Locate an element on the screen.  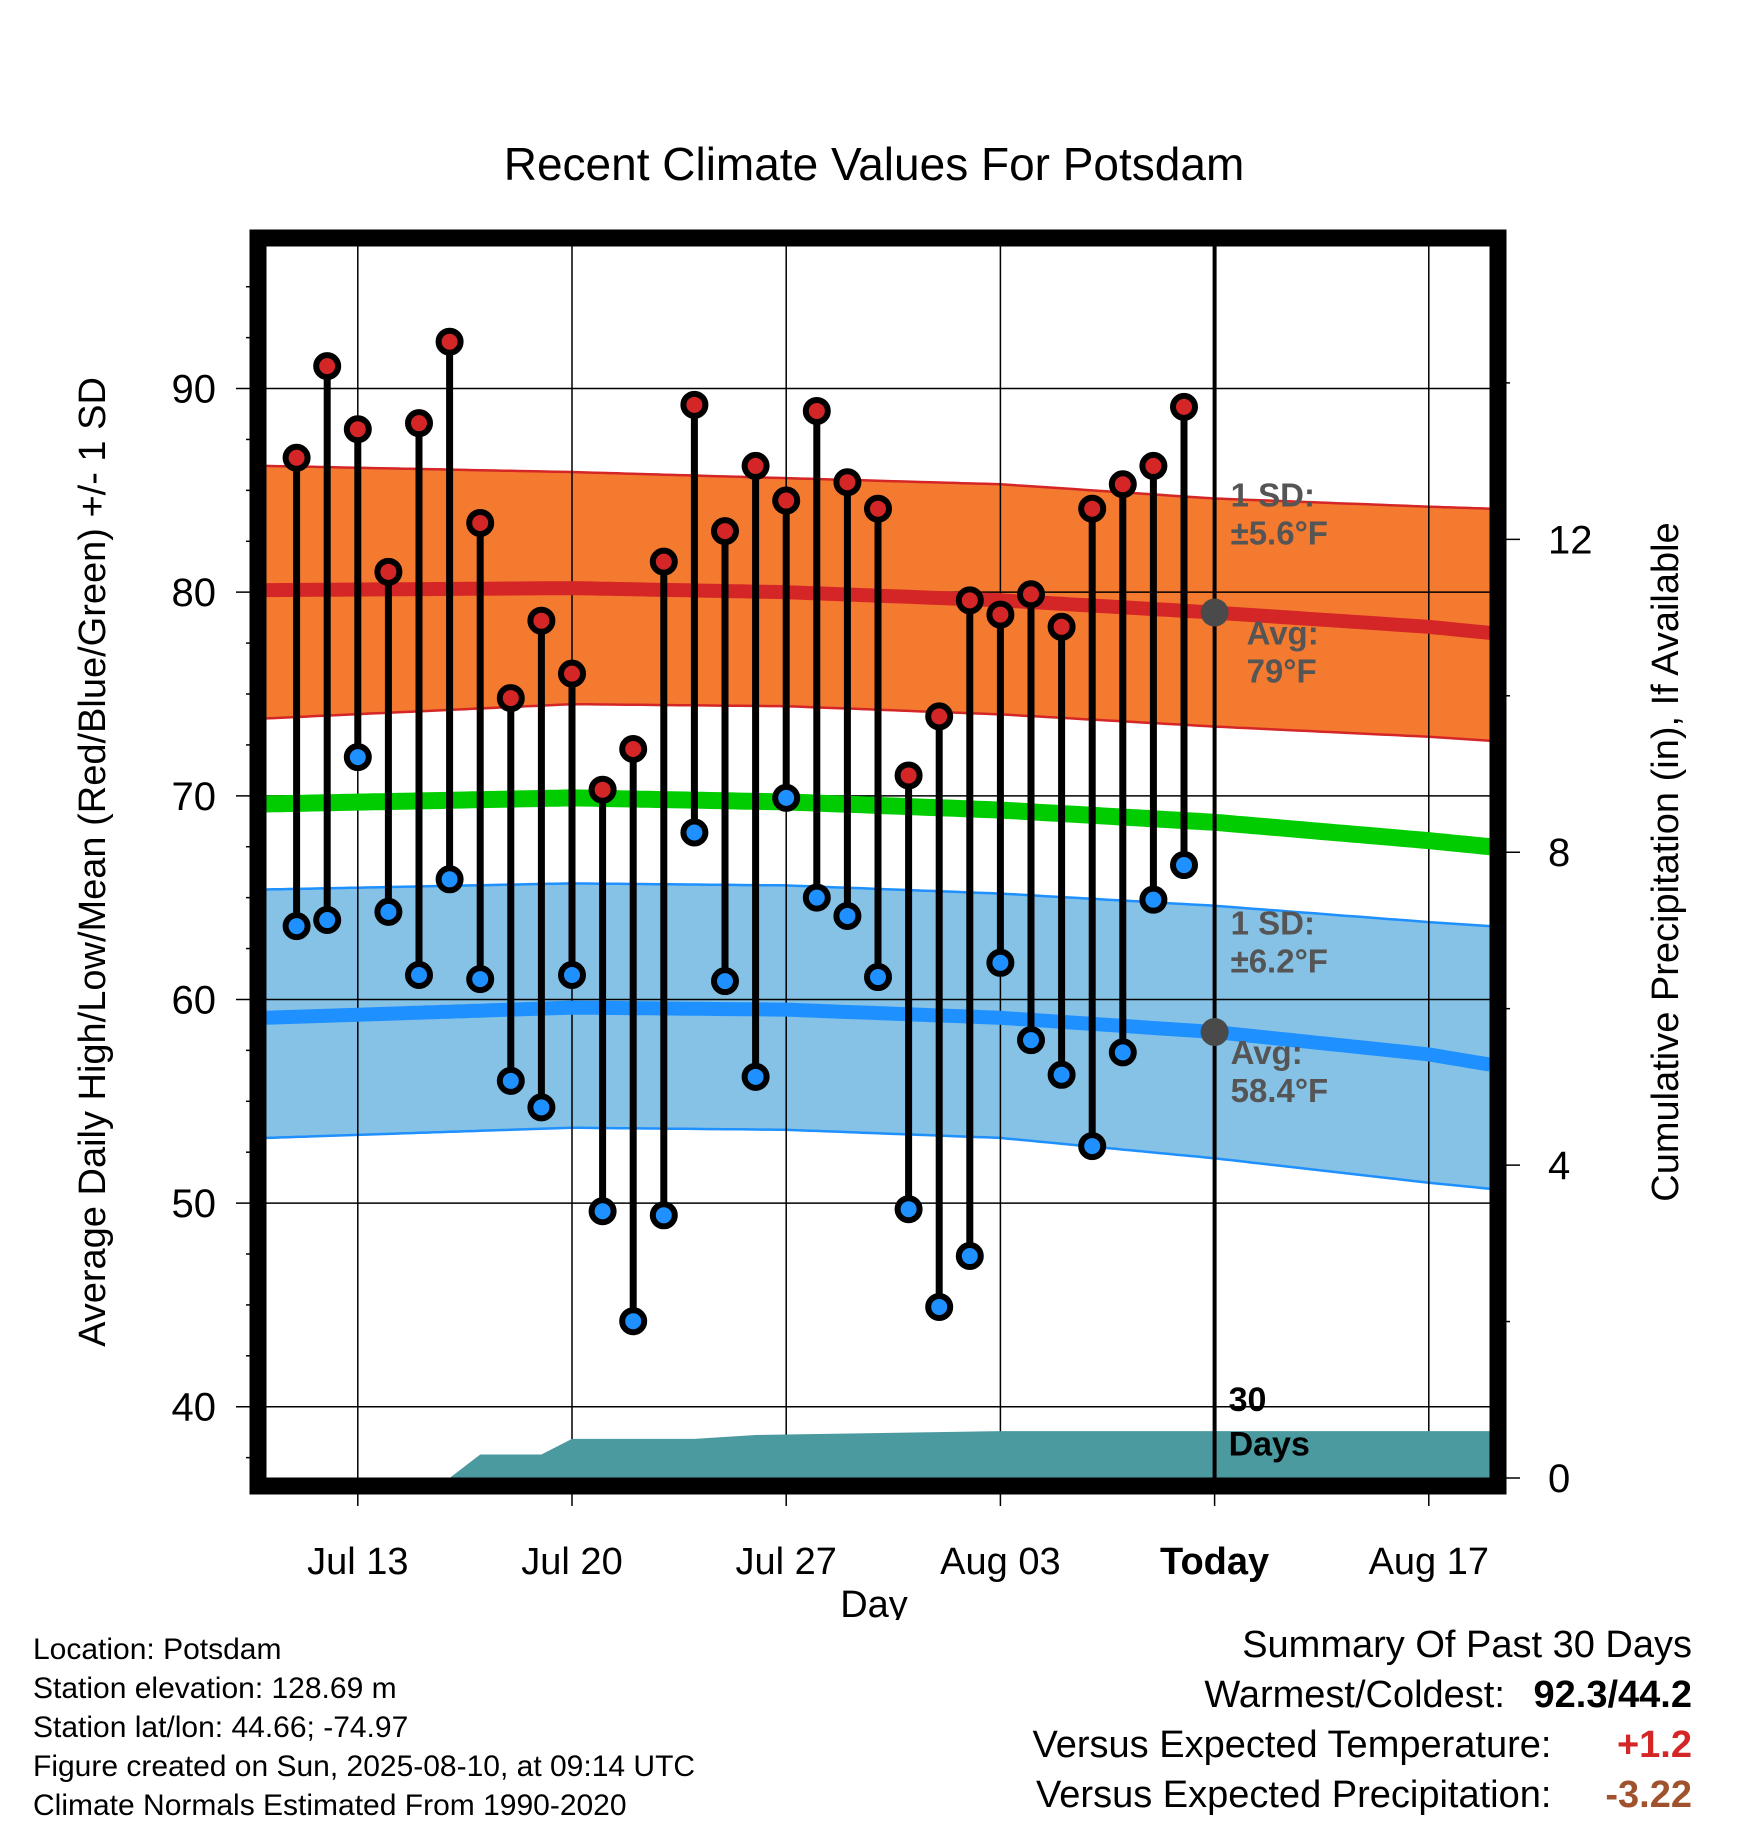
today-low-avg-marker is located at coordinates (1214, 1032).